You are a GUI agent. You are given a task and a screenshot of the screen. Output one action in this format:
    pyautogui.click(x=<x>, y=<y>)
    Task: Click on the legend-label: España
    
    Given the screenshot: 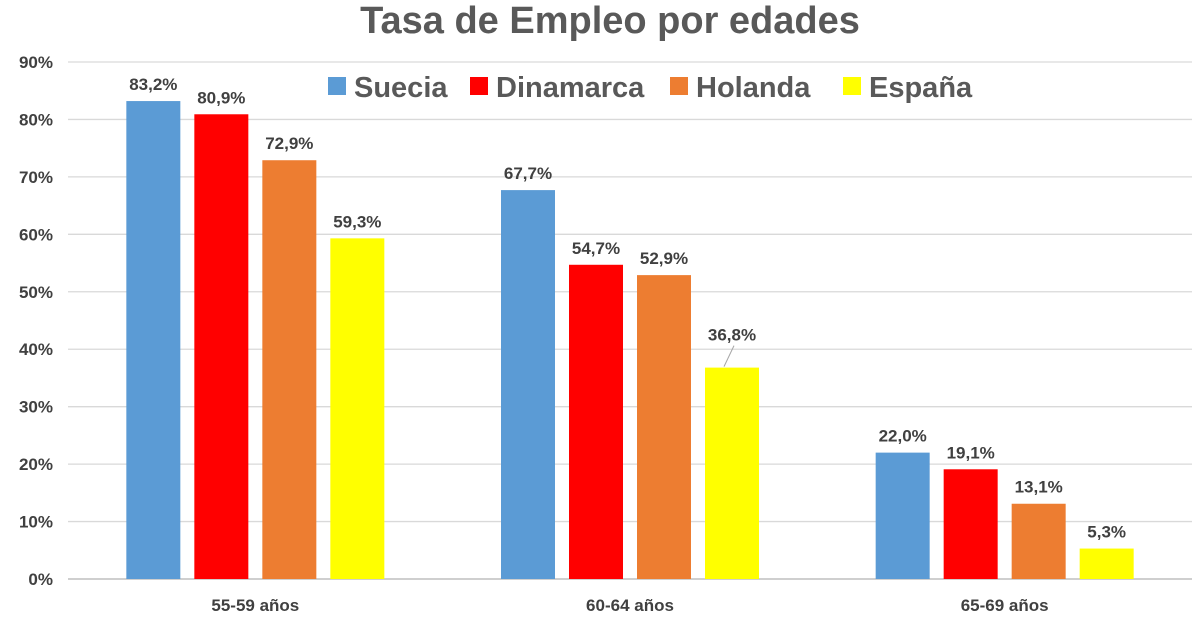 What is the action you would take?
    pyautogui.click(x=921, y=88)
    